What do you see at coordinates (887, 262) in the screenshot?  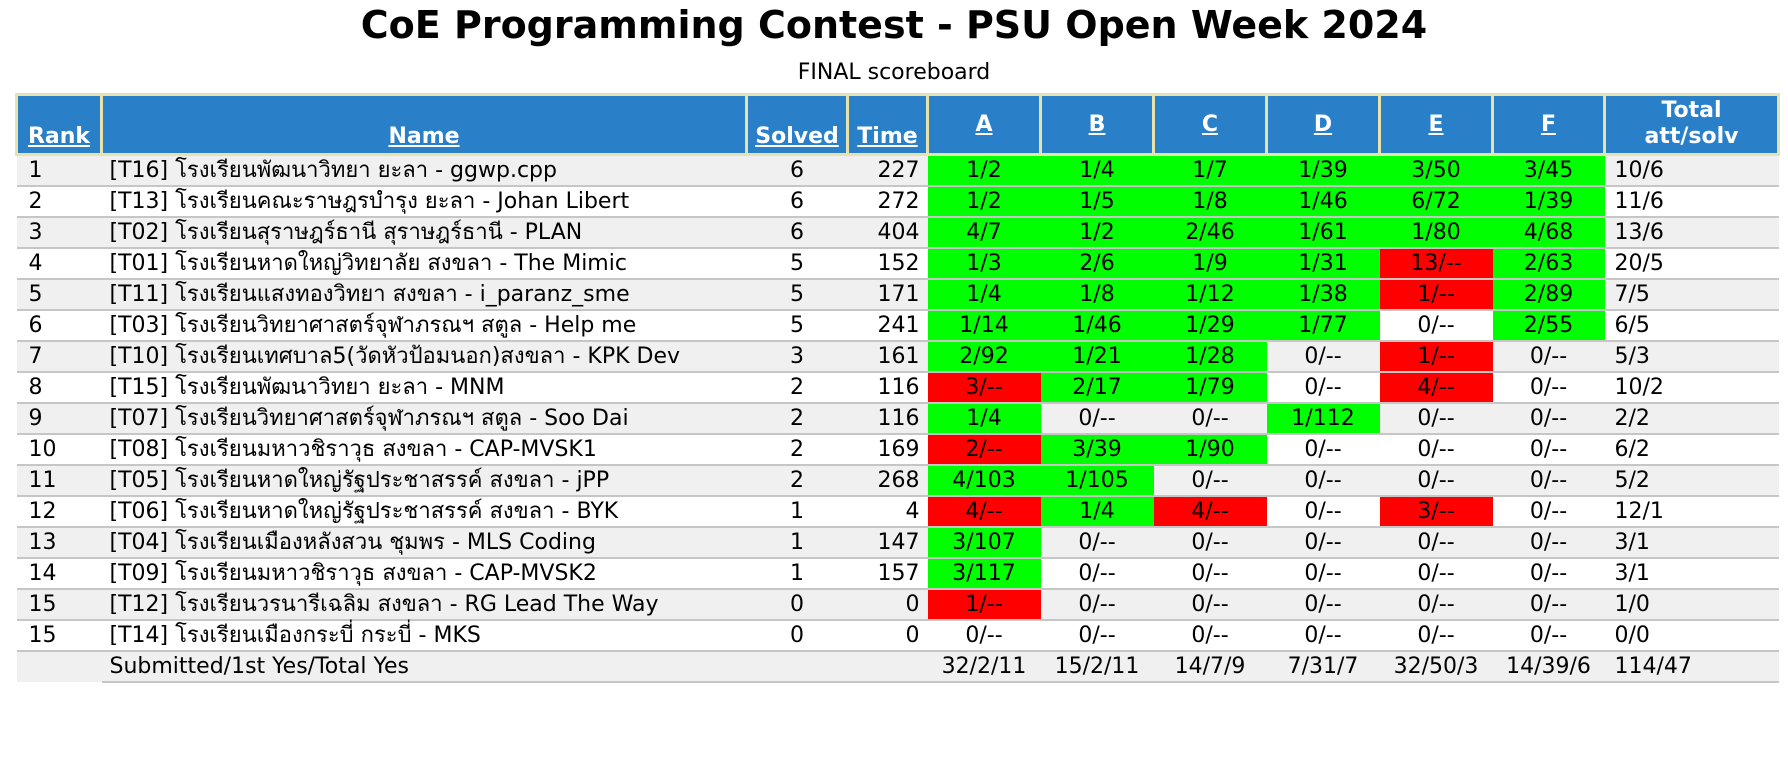 I see `time-cell: 152` at bounding box center [887, 262].